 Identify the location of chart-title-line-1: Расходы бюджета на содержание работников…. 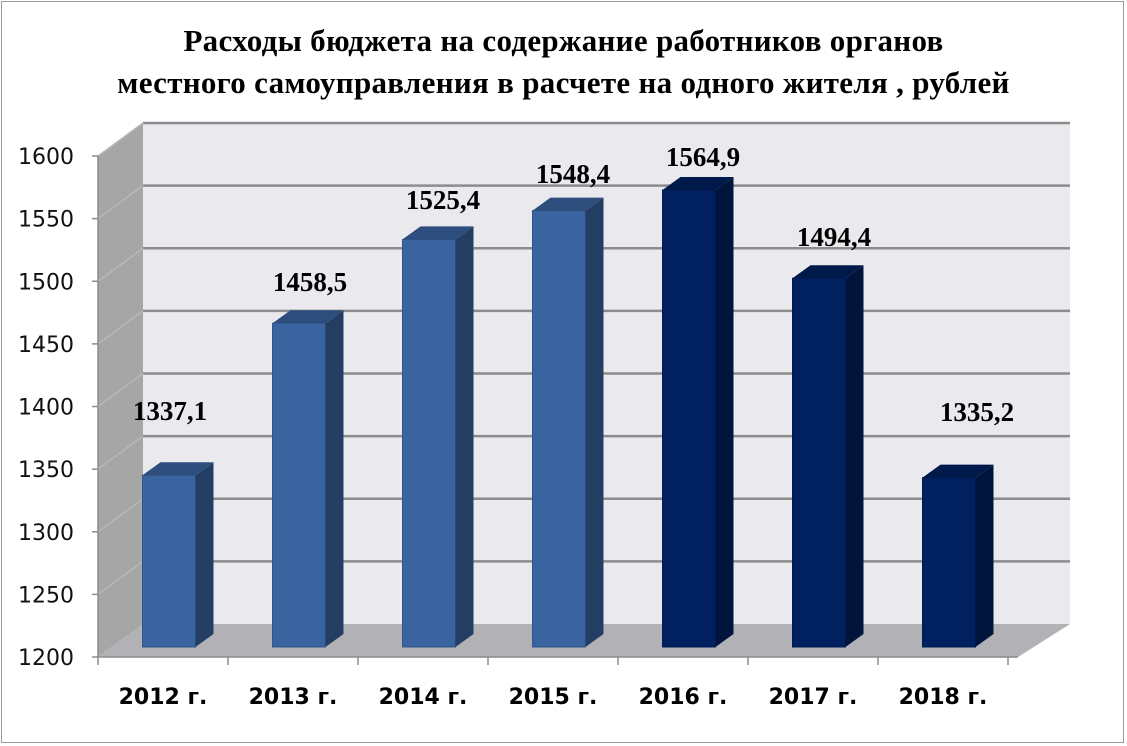
(563, 40).